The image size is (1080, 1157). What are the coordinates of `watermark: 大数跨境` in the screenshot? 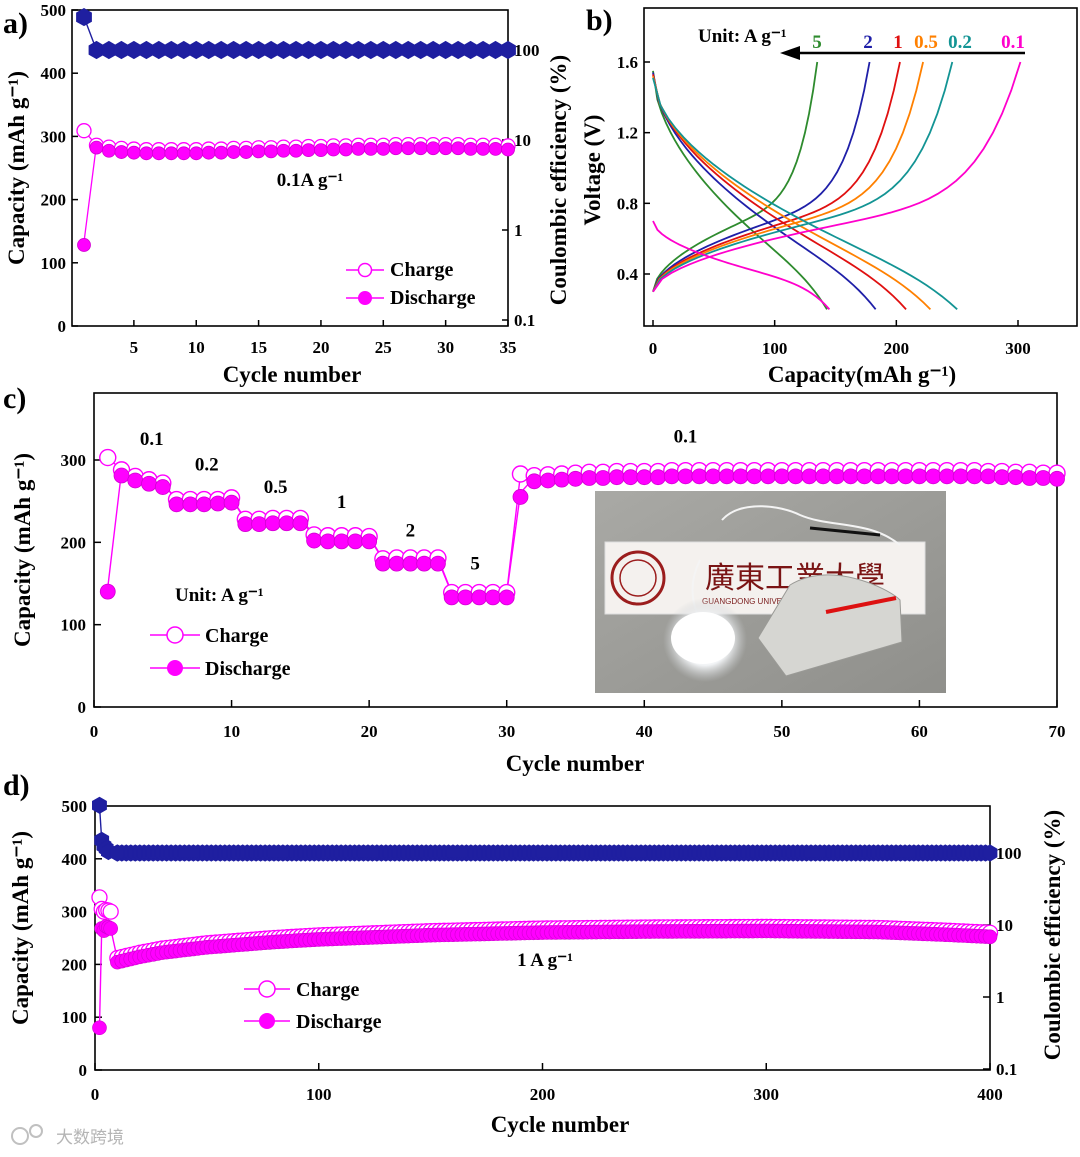 It's located at (67, 1136).